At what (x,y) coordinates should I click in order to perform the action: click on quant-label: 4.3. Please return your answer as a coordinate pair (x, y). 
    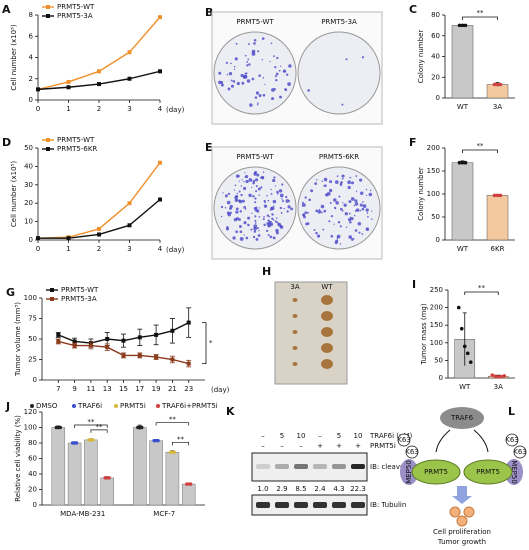
    Looking at the image, I should click on (338, 489).